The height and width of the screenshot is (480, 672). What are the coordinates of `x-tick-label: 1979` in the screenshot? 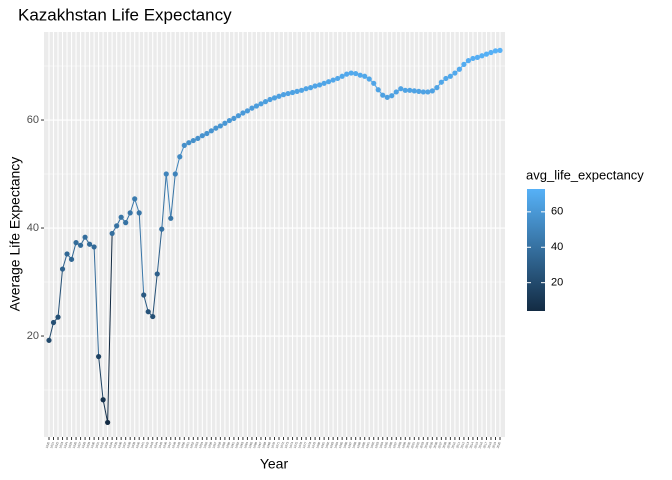 It's located at (314, 445).